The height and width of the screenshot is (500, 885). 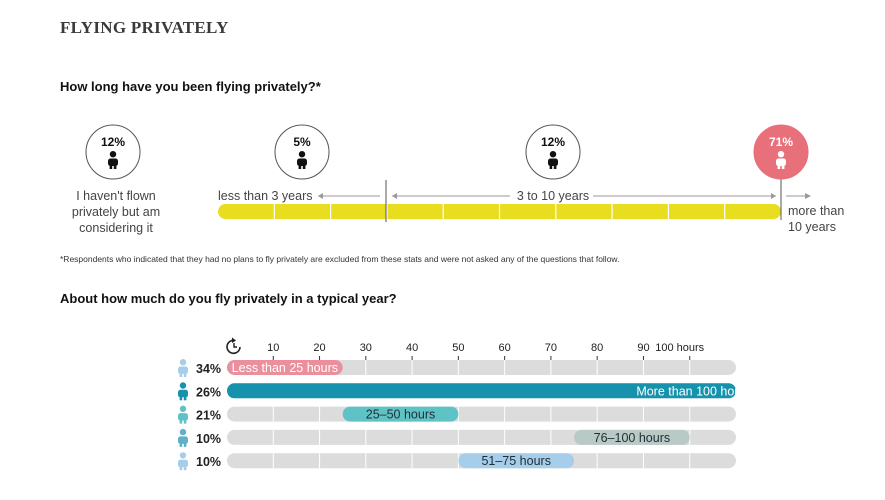 What do you see at coordinates (208, 416) in the screenshot?
I see `row-percent: 21%` at bounding box center [208, 416].